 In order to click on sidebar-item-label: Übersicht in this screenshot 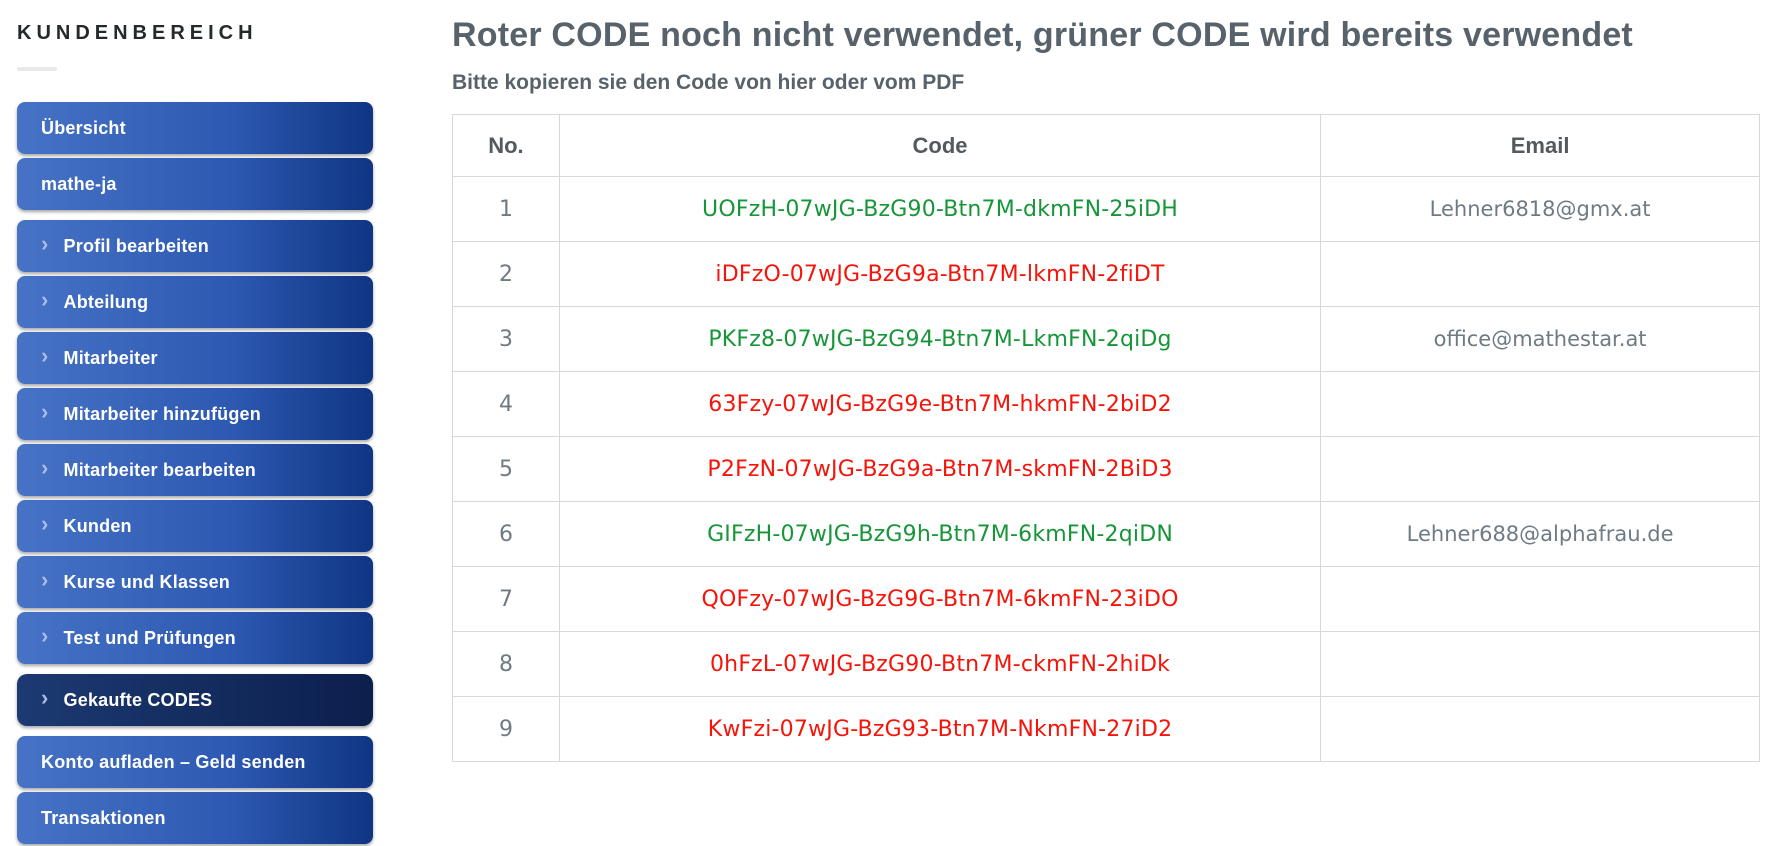, I will do `click(83, 127)`.